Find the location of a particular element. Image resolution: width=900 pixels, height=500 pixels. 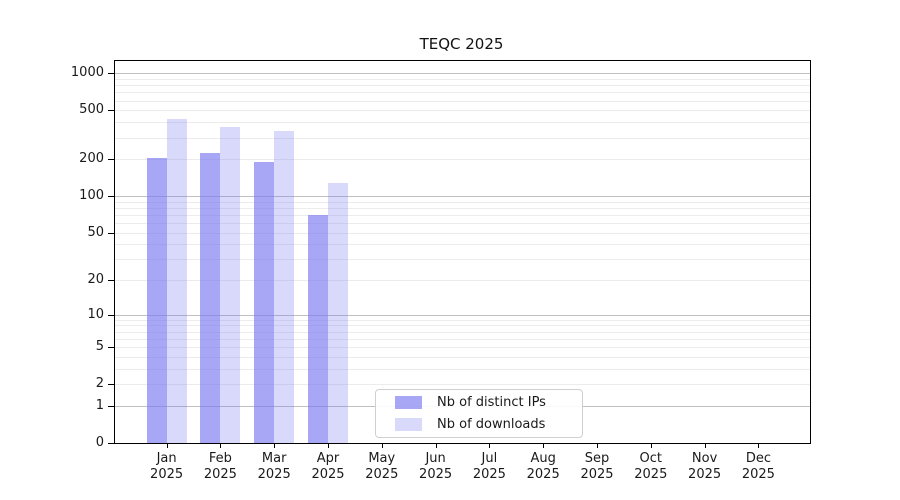

bar-downloads-feb is located at coordinates (230, 285).